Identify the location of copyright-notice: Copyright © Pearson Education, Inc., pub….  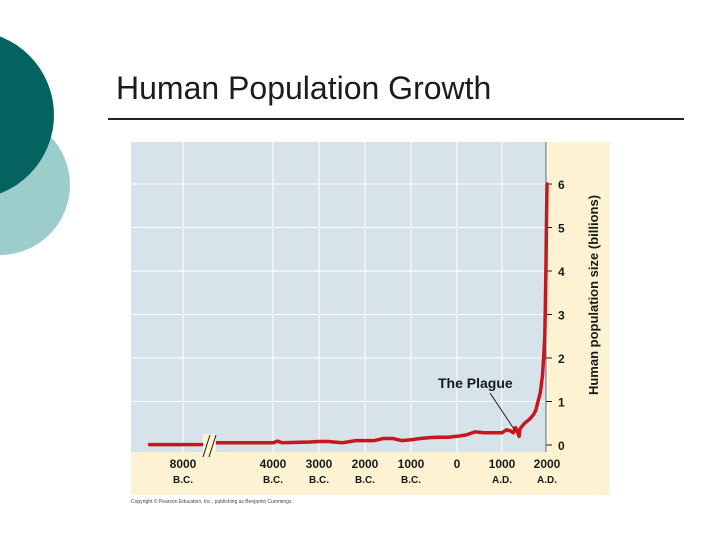
(212, 502).